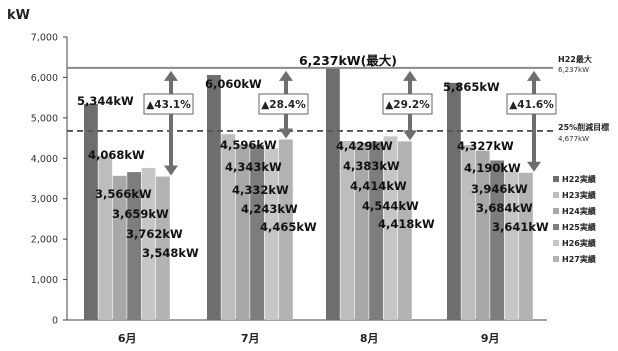  I want to click on data-label: 6,060kW, so click(233, 84).